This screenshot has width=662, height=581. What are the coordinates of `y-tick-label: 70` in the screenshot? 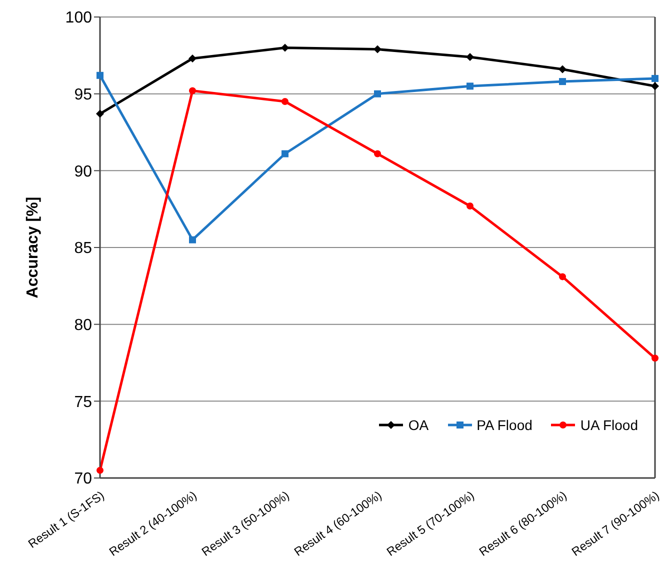 It's located at (83, 479).